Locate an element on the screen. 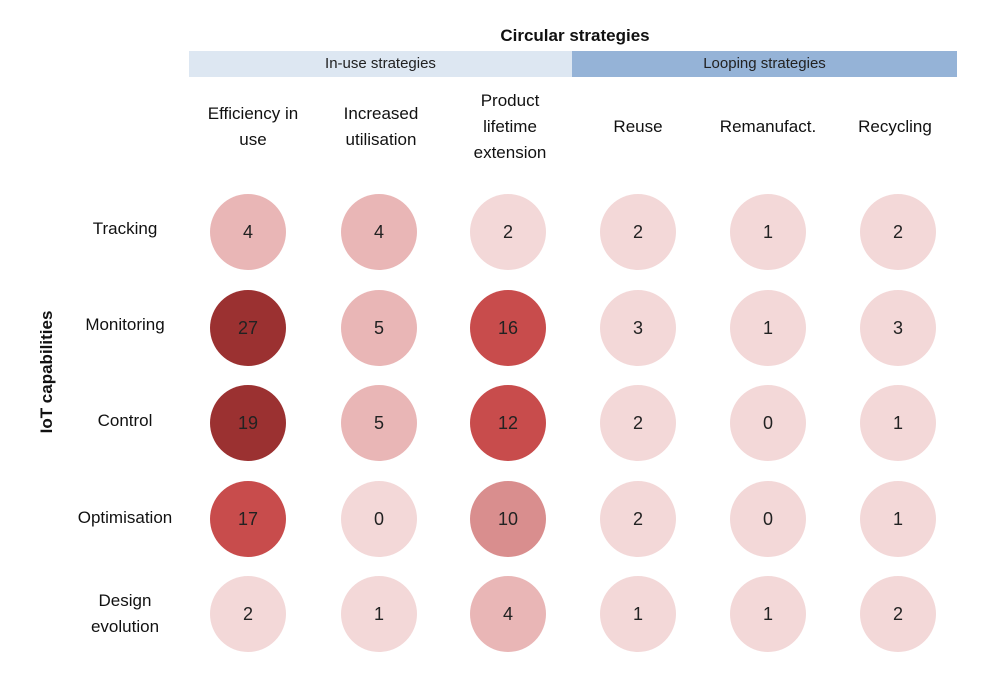 This screenshot has height=690, width=1000. row-label-tracking: Tracking is located at coordinates (125, 229).